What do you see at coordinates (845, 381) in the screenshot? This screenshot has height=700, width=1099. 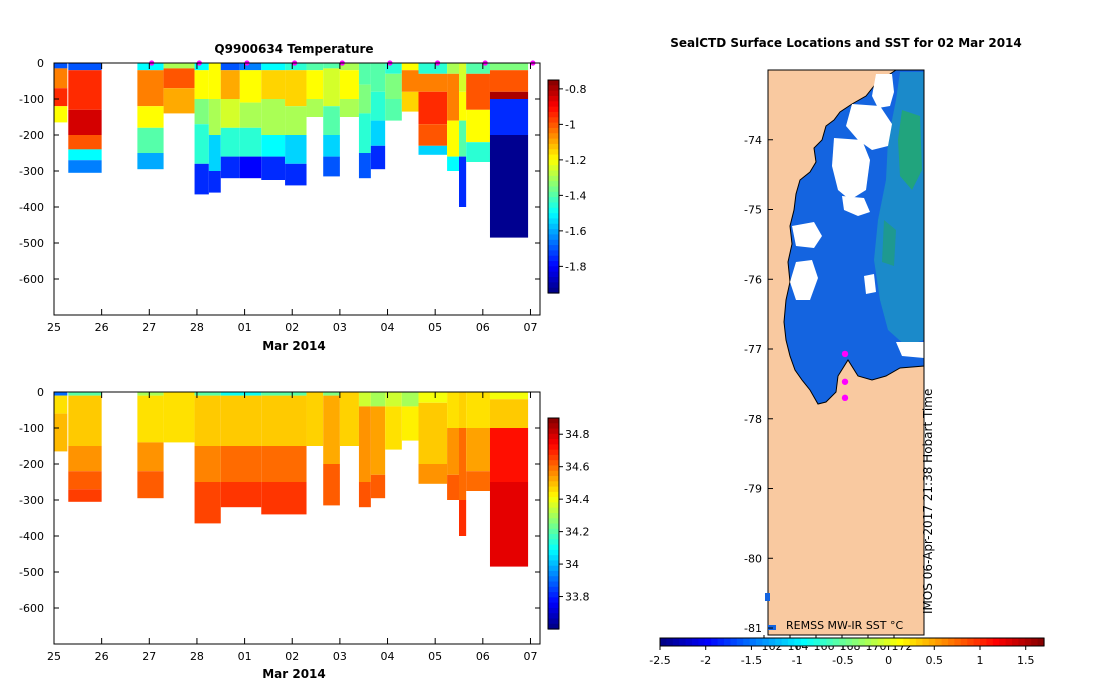 I see `surface-location-marker` at bounding box center [845, 381].